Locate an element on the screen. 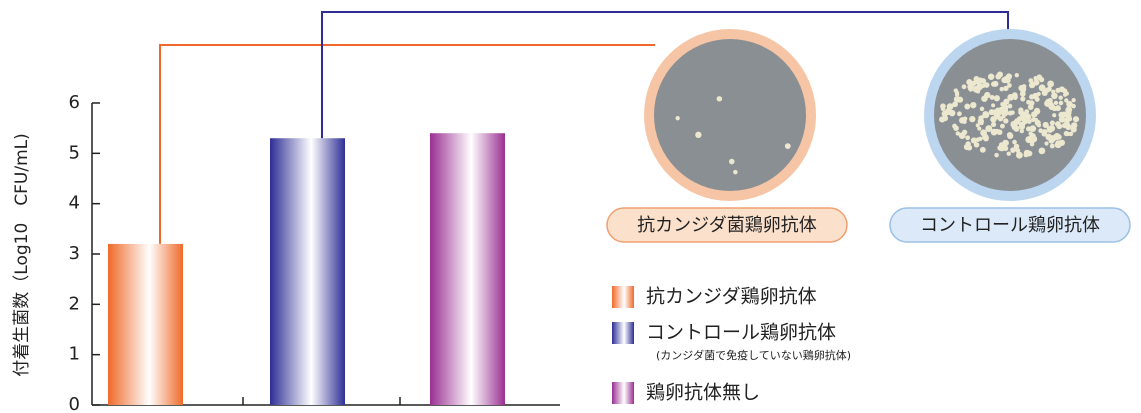  photo is located at coordinates (730, 115).